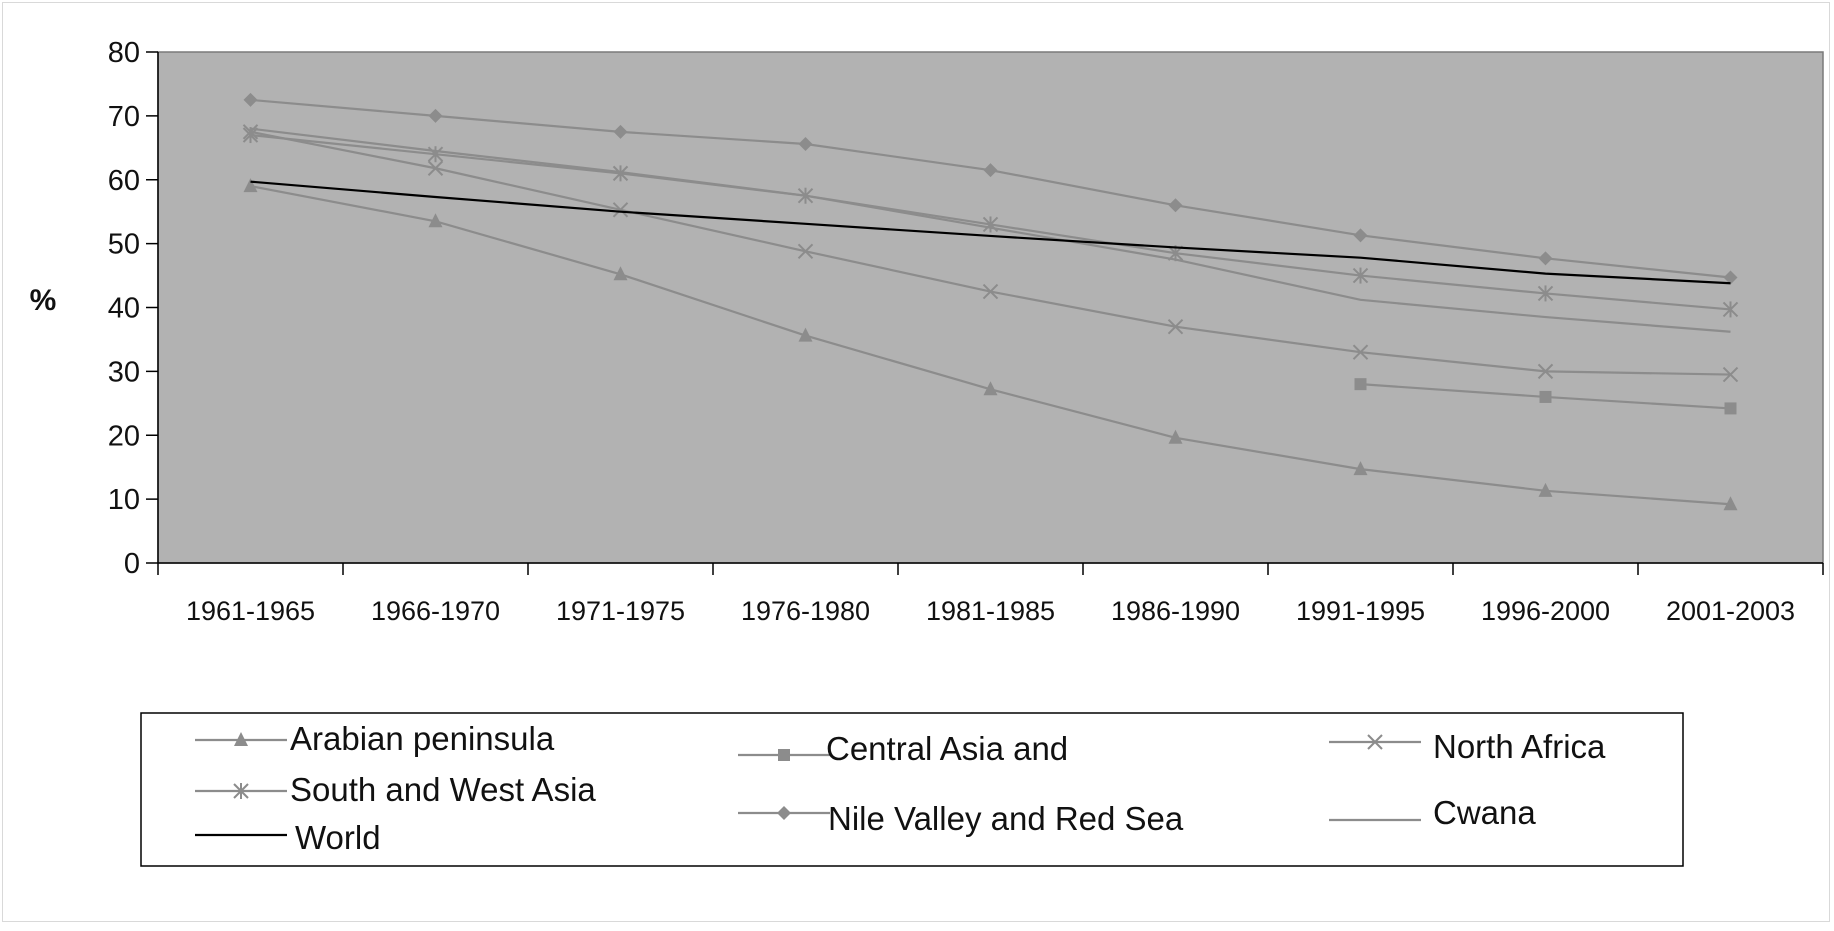 The image size is (1834, 931). Describe the element at coordinates (124, 309) in the screenshot. I see `y-tick-label: 40` at that location.